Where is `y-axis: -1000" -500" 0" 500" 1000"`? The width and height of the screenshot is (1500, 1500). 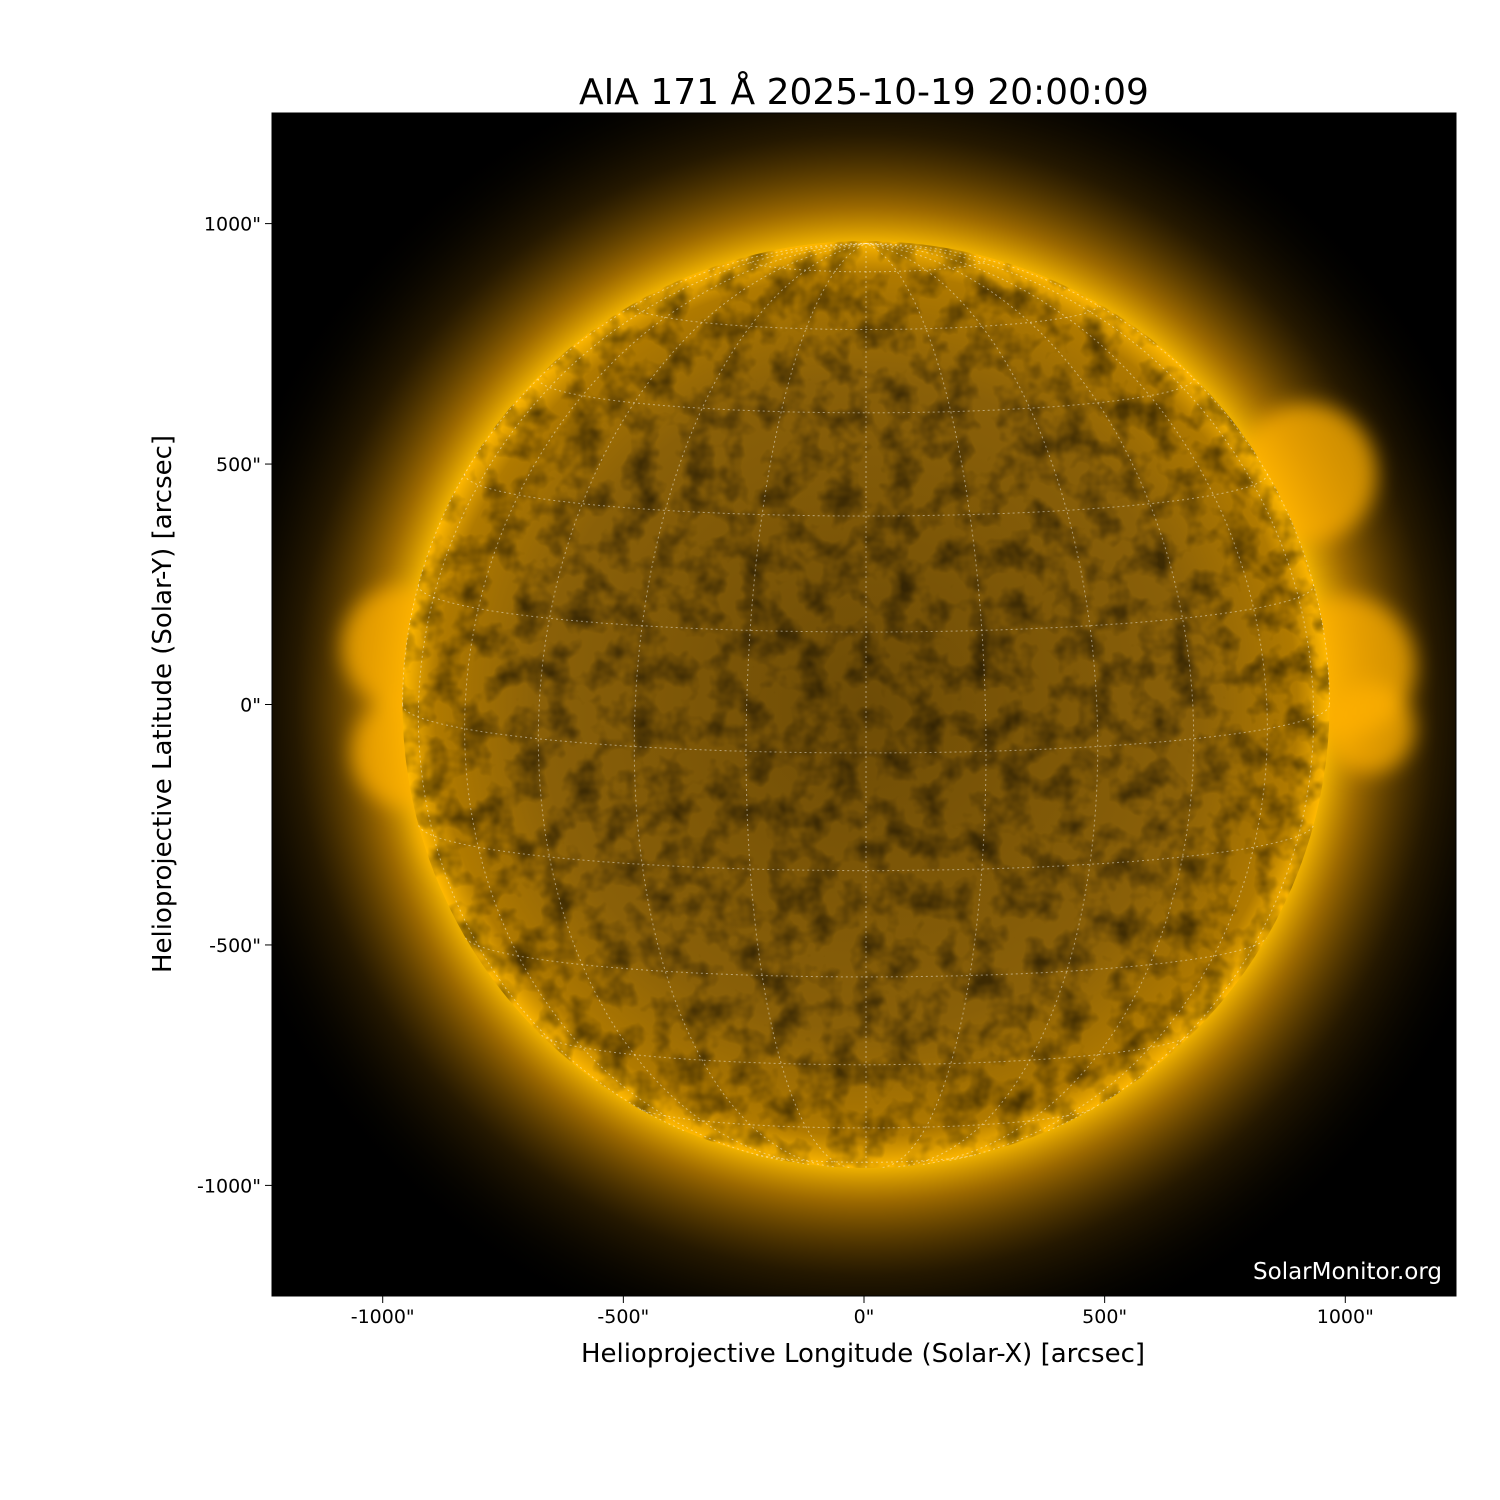 y-axis: -1000" -500" 0" 500" 1000" is located at coordinates (234, 705).